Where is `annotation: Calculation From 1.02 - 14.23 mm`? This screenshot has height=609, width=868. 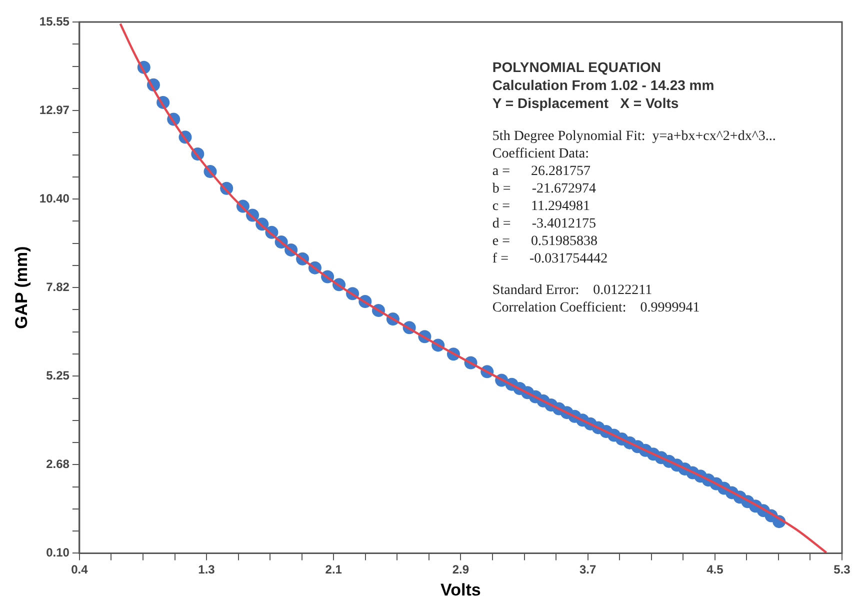 annotation: Calculation From 1.02 - 14.23 mm is located at coordinates (603, 85).